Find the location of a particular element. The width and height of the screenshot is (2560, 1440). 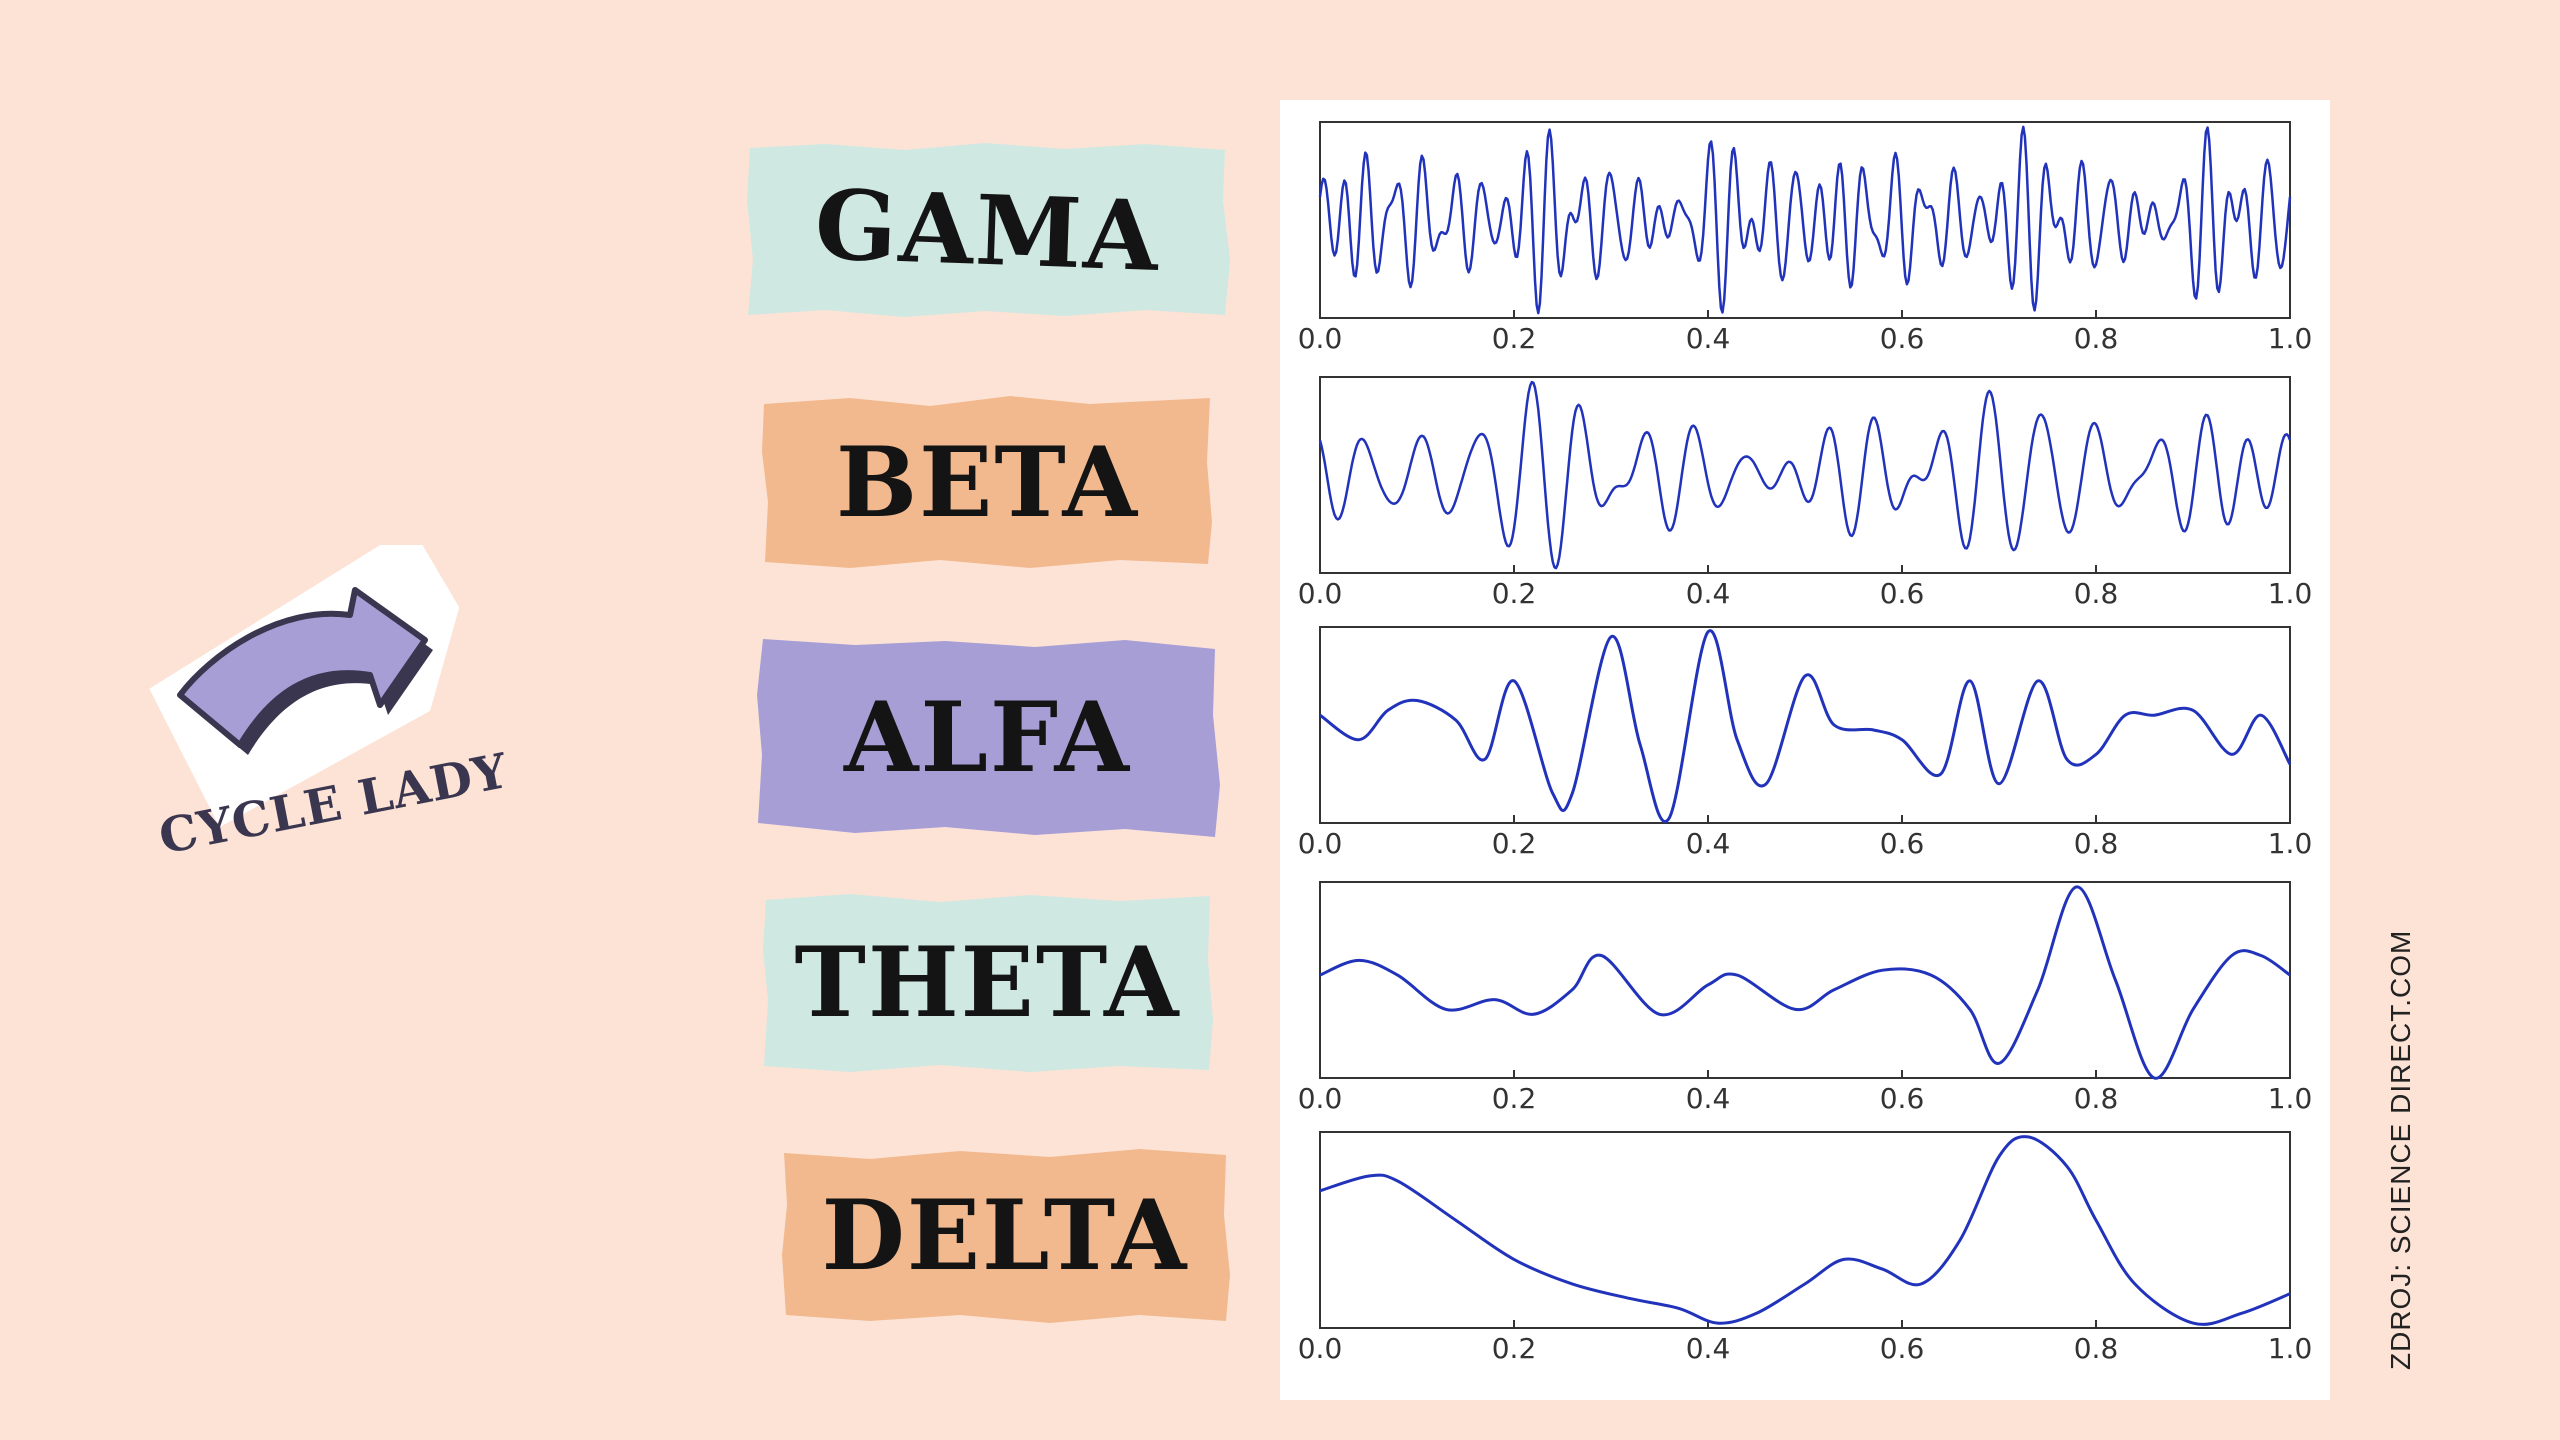

delta-wave-chart: 0.0 0.2 0.4 0.6 0.8 1.0 is located at coordinates (1805, 1248).